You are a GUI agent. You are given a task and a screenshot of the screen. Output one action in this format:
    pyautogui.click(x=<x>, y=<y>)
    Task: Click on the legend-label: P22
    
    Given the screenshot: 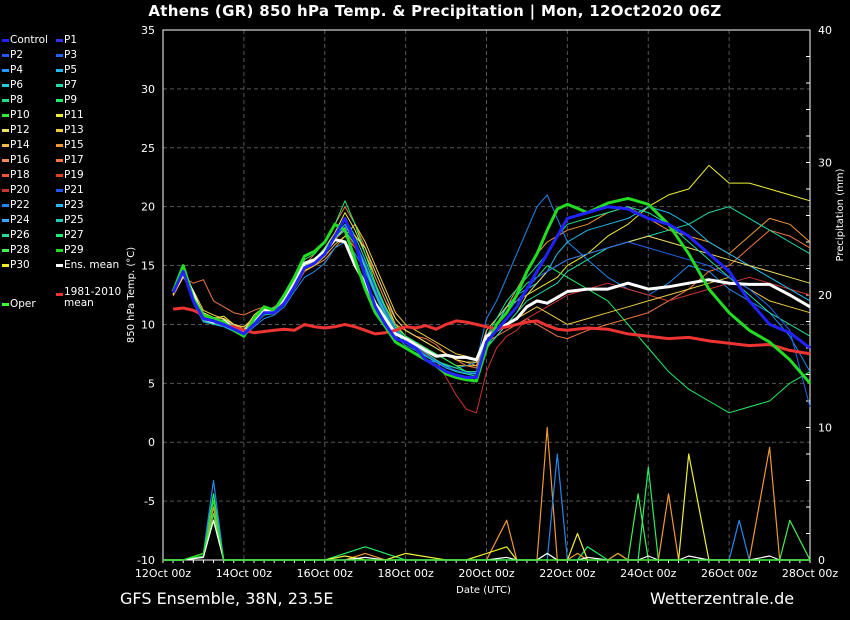 What is the action you would take?
    pyautogui.click(x=20, y=205)
    